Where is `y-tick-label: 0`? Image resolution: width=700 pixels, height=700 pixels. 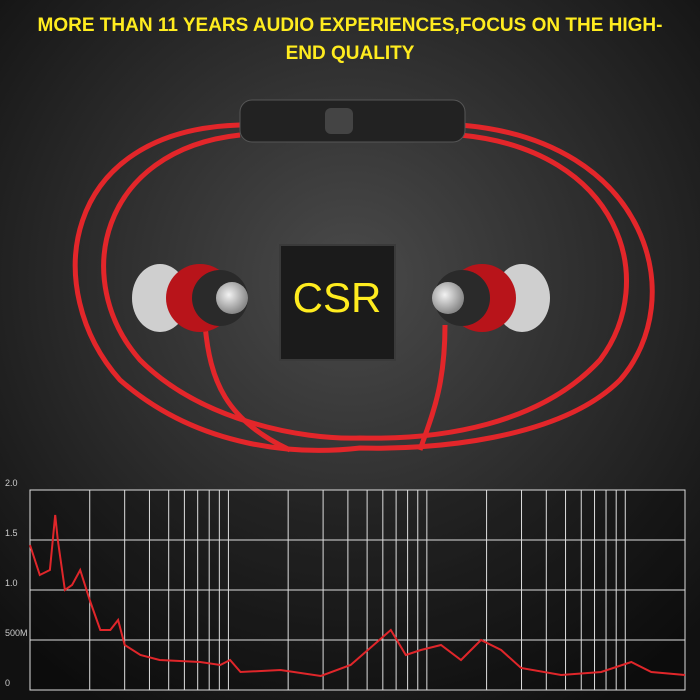 y-tick-label: 0 is located at coordinates (7, 683).